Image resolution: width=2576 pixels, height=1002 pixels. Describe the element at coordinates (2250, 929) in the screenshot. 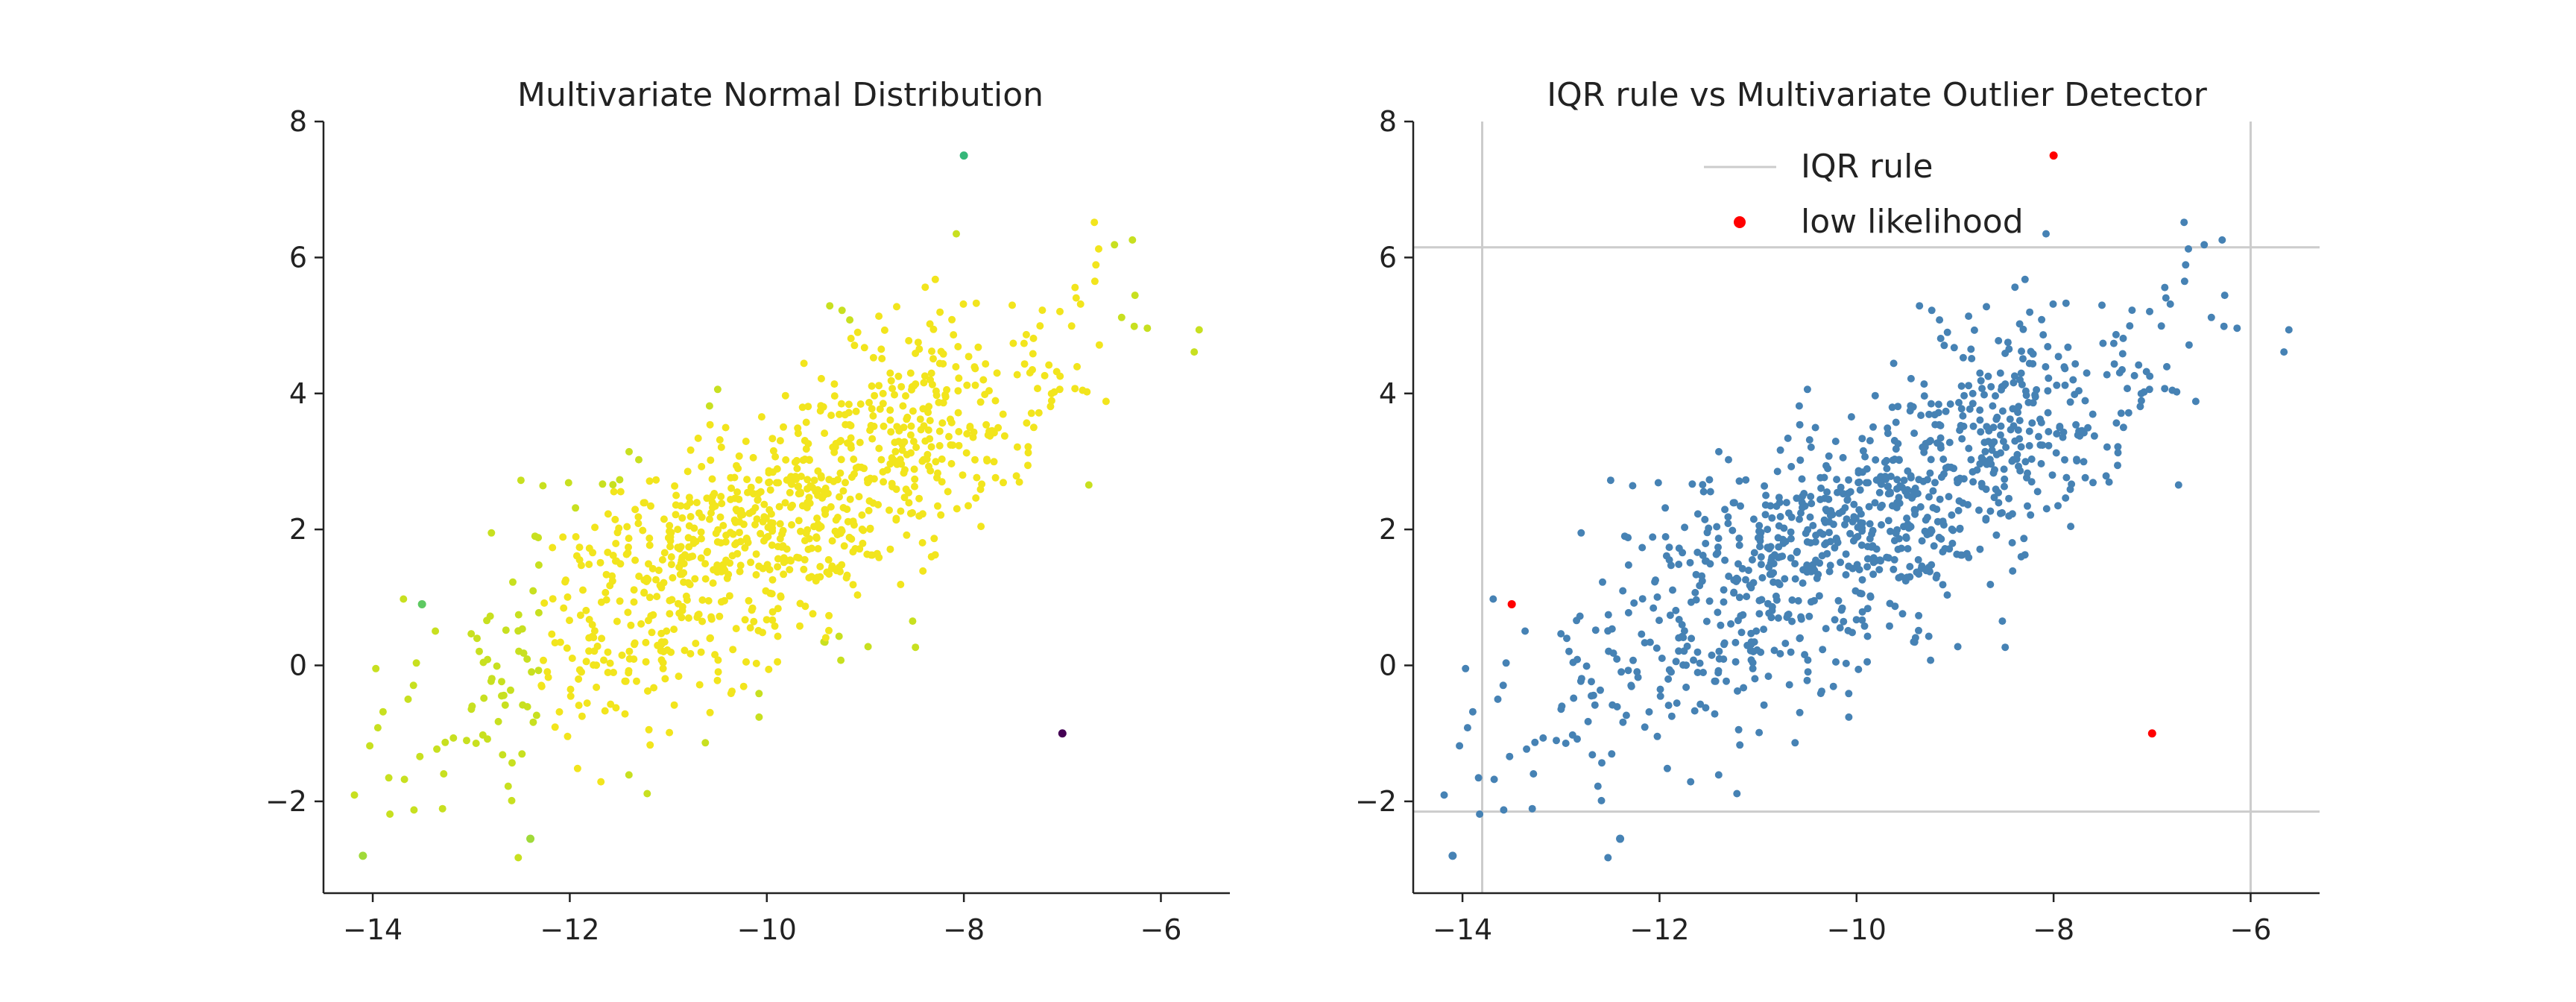

I see `x-tick-label: −6` at that location.